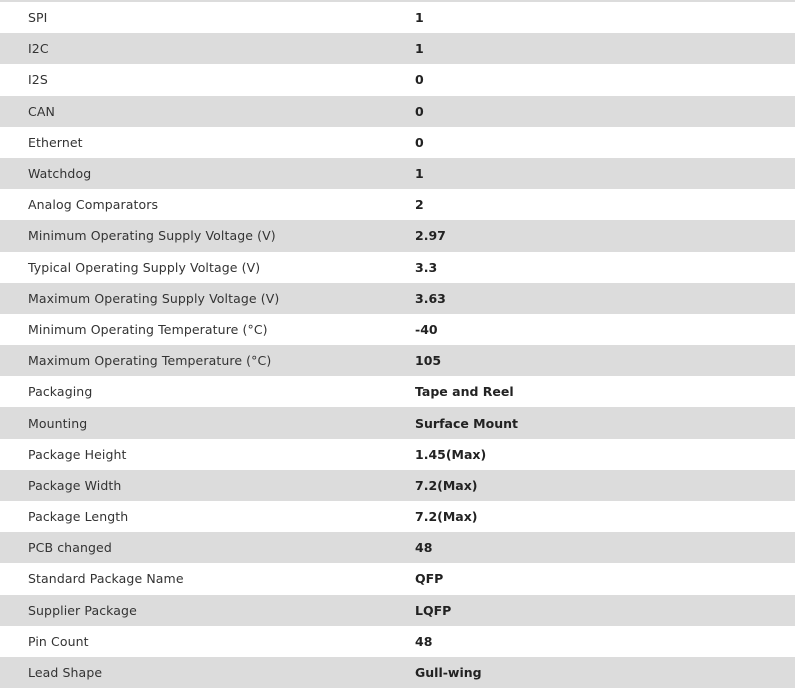 The width and height of the screenshot is (795, 689). Describe the element at coordinates (397, 111) in the screenshot. I see `spec-row: CAN 0` at that location.